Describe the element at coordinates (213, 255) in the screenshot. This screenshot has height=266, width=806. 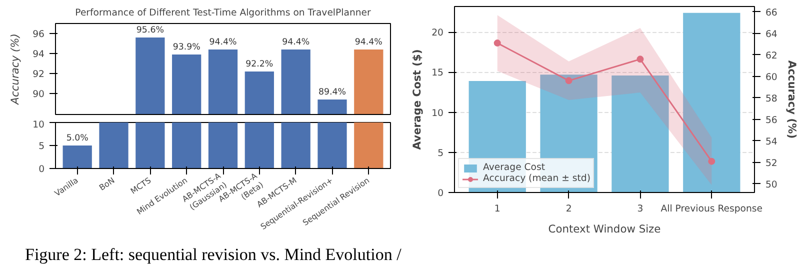
I see `caption: Figure 2: Left: sequential revision vs. Mind Evolution /` at that location.